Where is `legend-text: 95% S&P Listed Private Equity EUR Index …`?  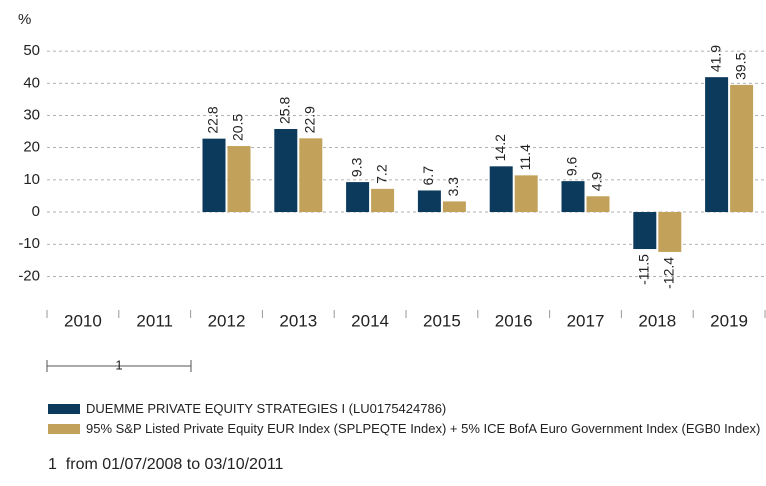 legend-text: 95% S&P Listed Private Equity EUR Index … is located at coordinates (423, 428).